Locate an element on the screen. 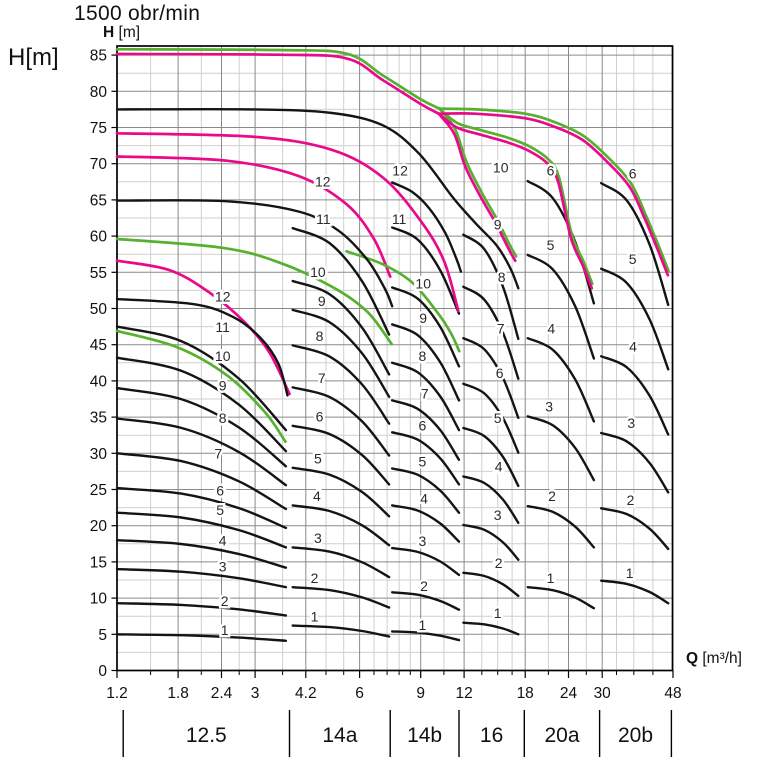  x-tick-label: 6 is located at coordinates (359, 693).